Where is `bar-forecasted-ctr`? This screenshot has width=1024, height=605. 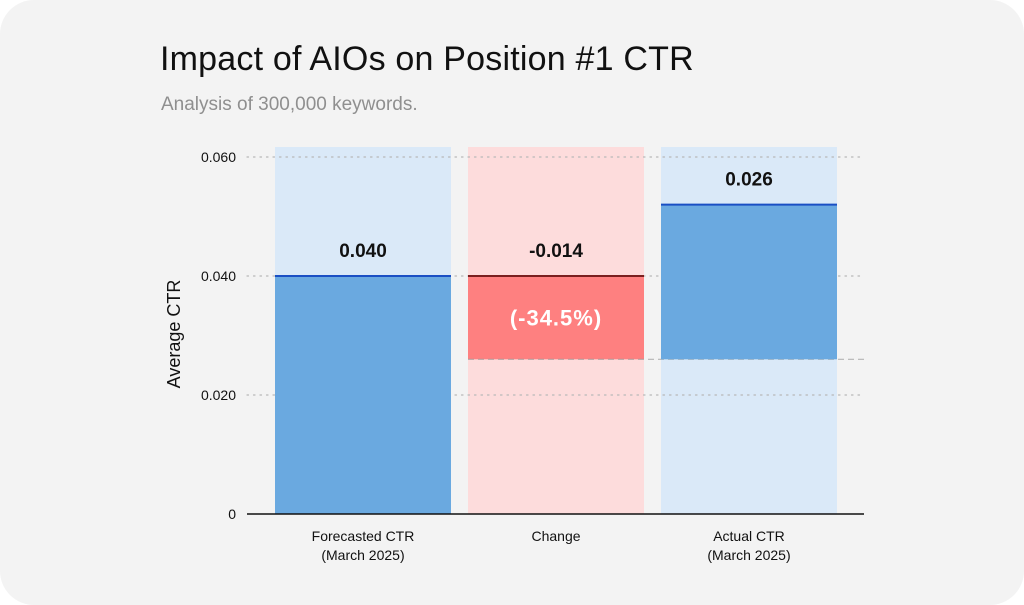
bar-forecasted-ctr is located at coordinates (363, 395).